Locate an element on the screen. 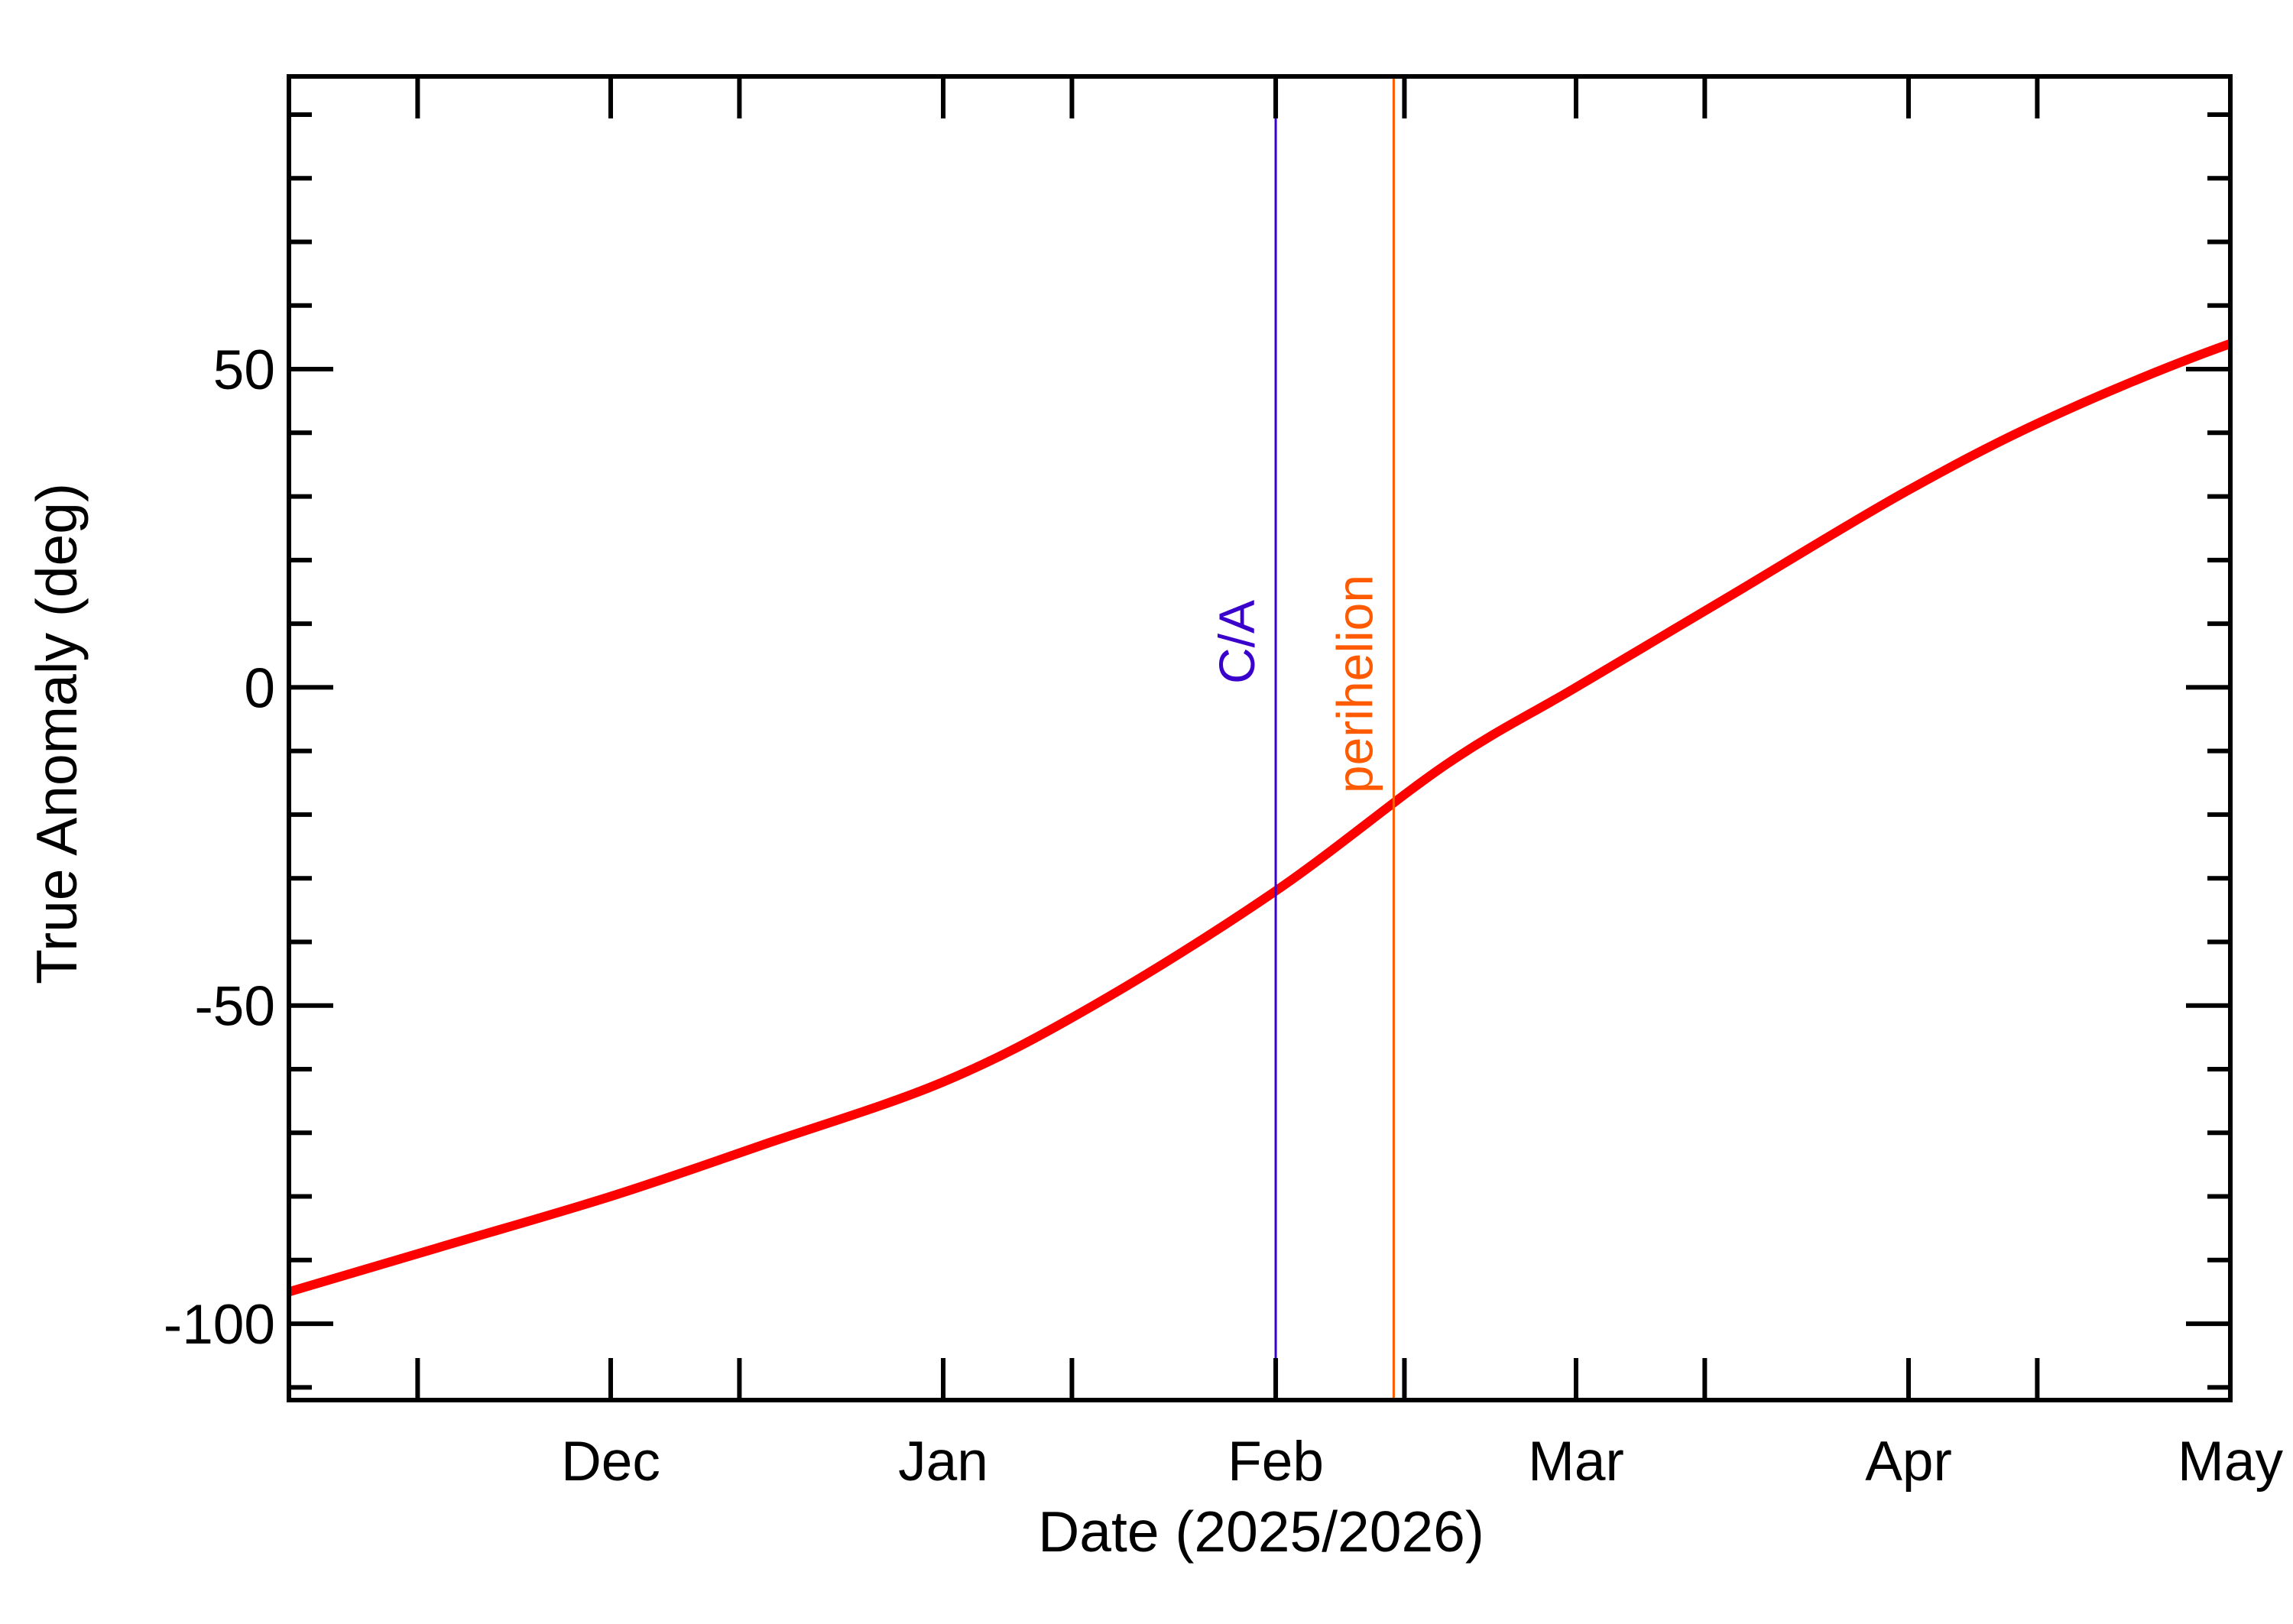 The image size is (2293, 1624). x-tick-label-mar: Mar is located at coordinates (1576, 1462).